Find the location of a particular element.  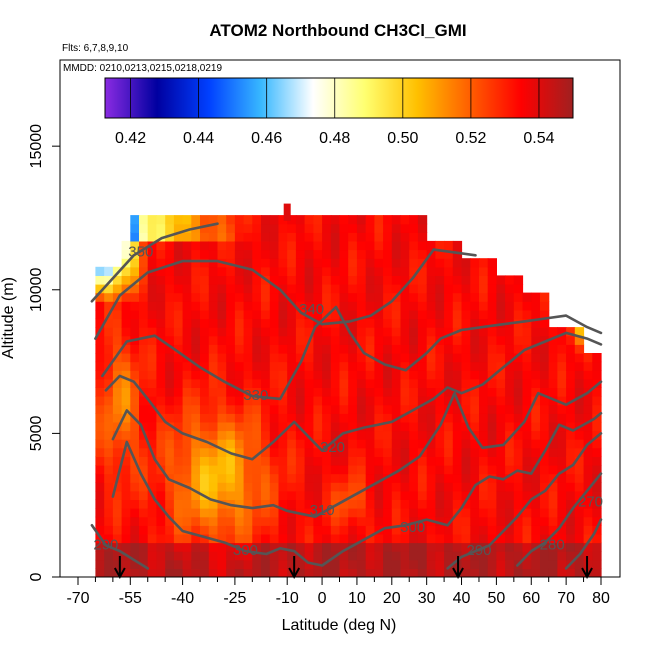

contour-label: 320 is located at coordinates (332, 447).